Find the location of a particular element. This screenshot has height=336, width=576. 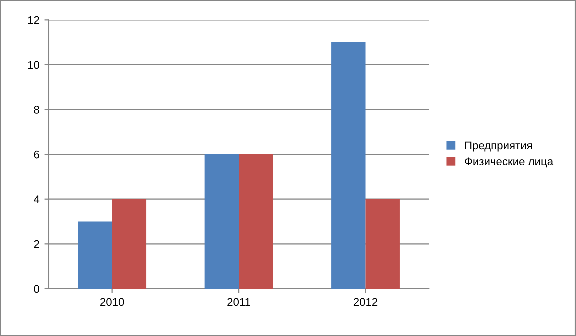

y-tick-label: 12 is located at coordinates (34, 20).